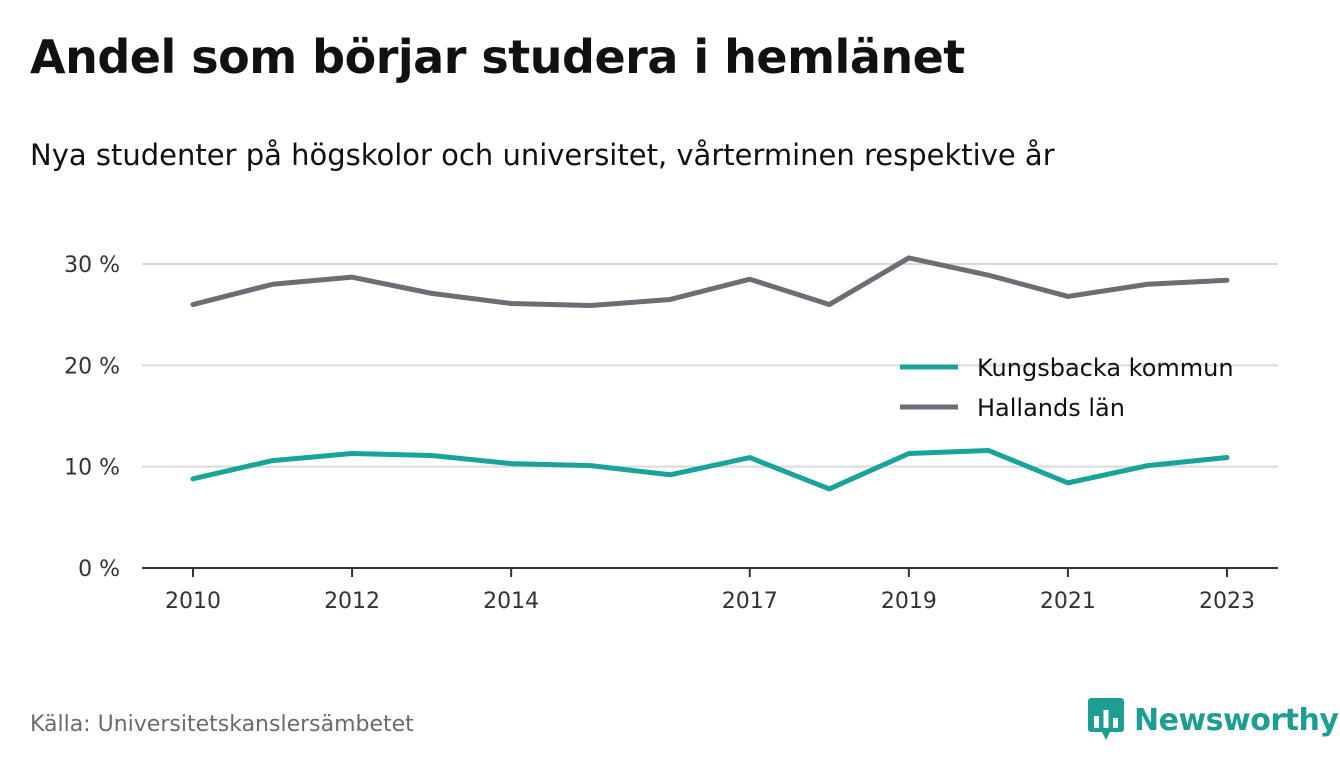 This screenshot has width=1340, height=771. What do you see at coordinates (92, 265) in the screenshot?
I see `y-tick-label: 30 %` at bounding box center [92, 265].